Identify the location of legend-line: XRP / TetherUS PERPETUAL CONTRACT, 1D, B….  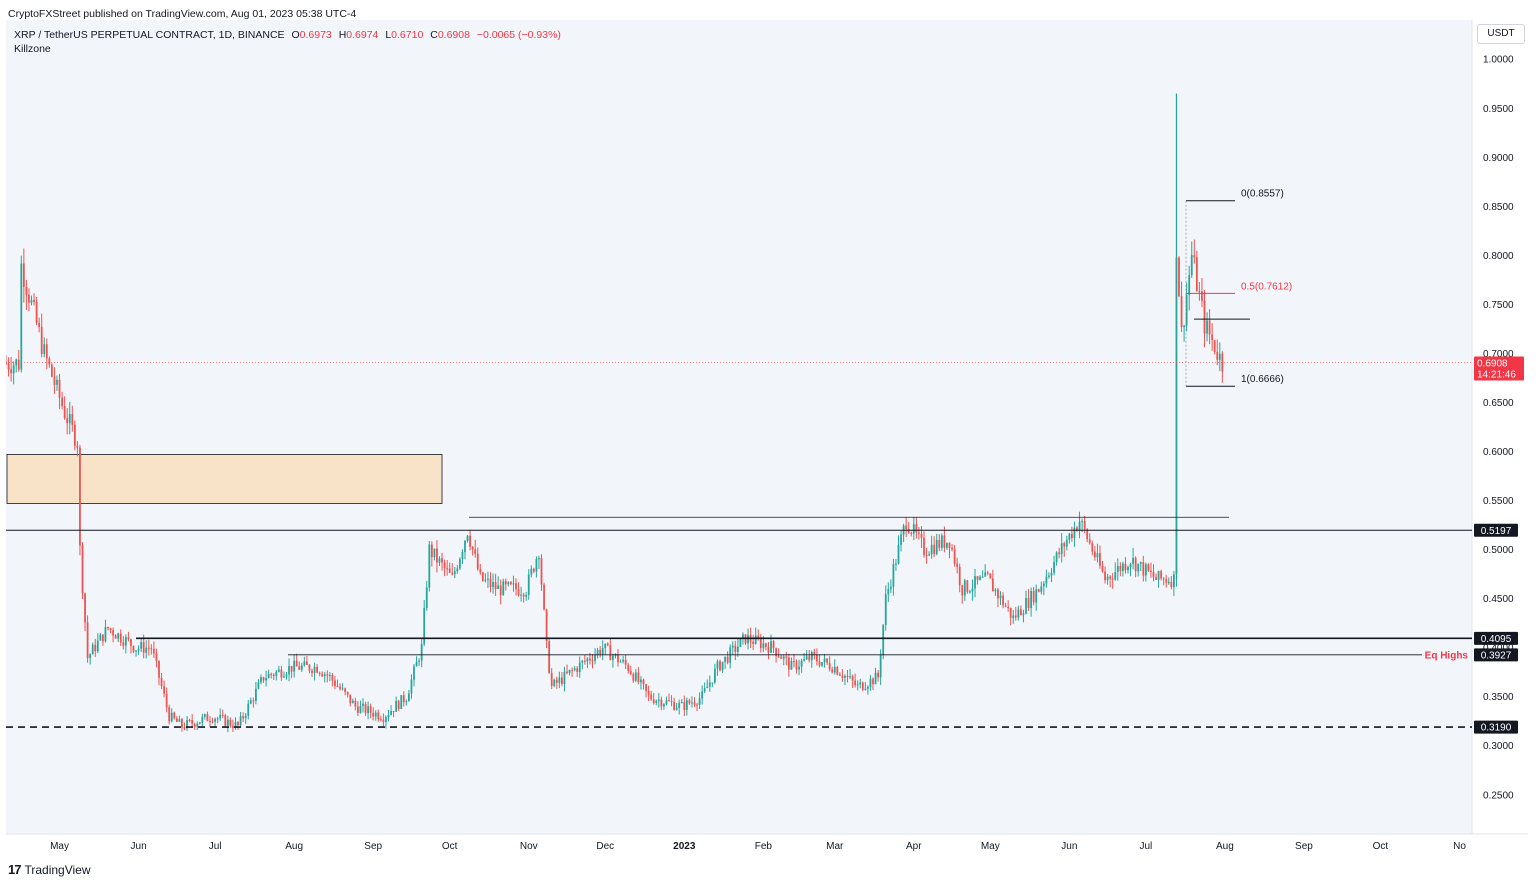
(287, 35).